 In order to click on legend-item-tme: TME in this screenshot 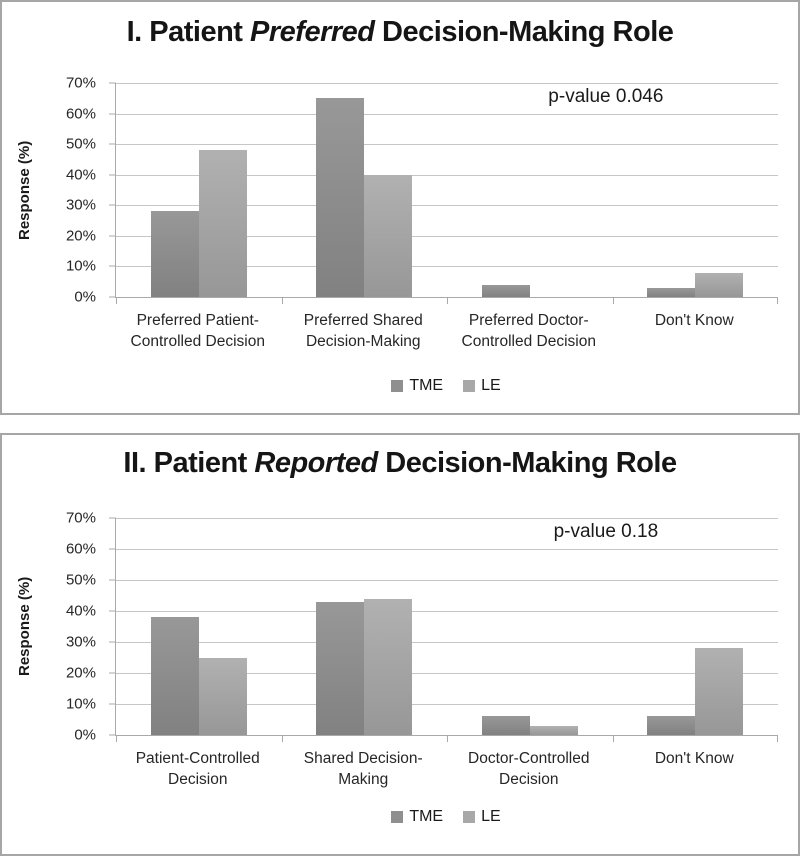, I will do `click(417, 817)`.